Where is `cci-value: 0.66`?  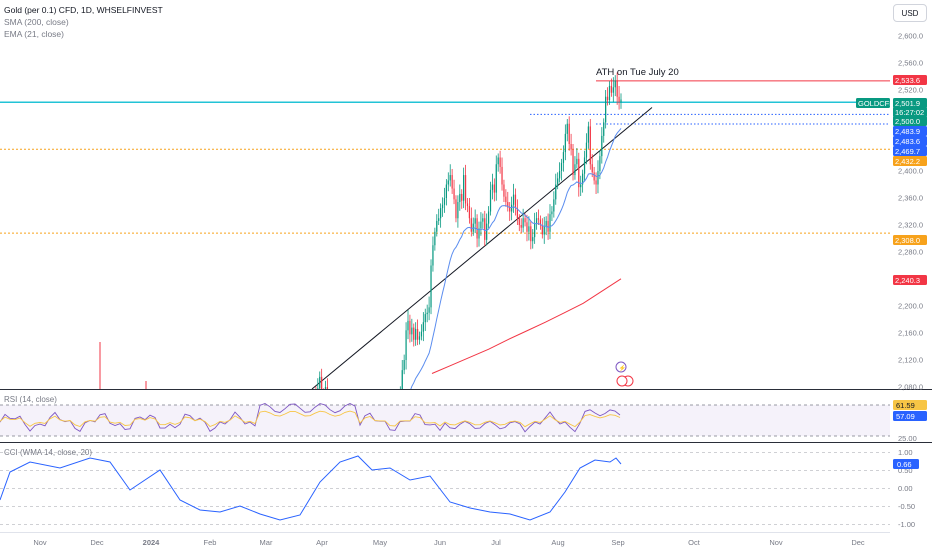
cci-value: 0.66 is located at coordinates (904, 464).